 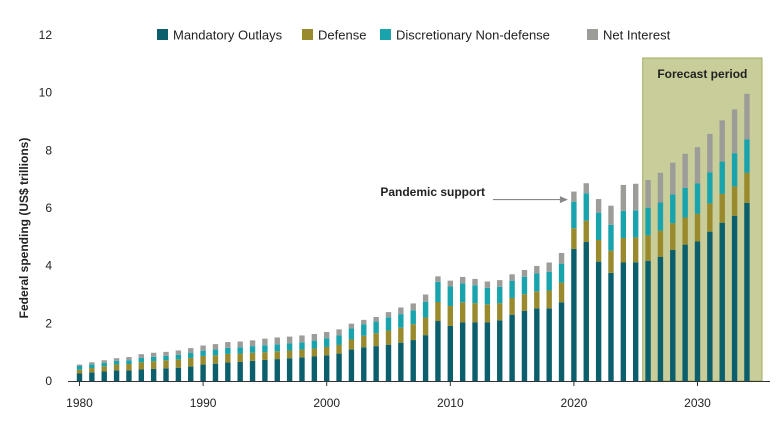 I want to click on x-tick-label: 2000, so click(x=326, y=403).